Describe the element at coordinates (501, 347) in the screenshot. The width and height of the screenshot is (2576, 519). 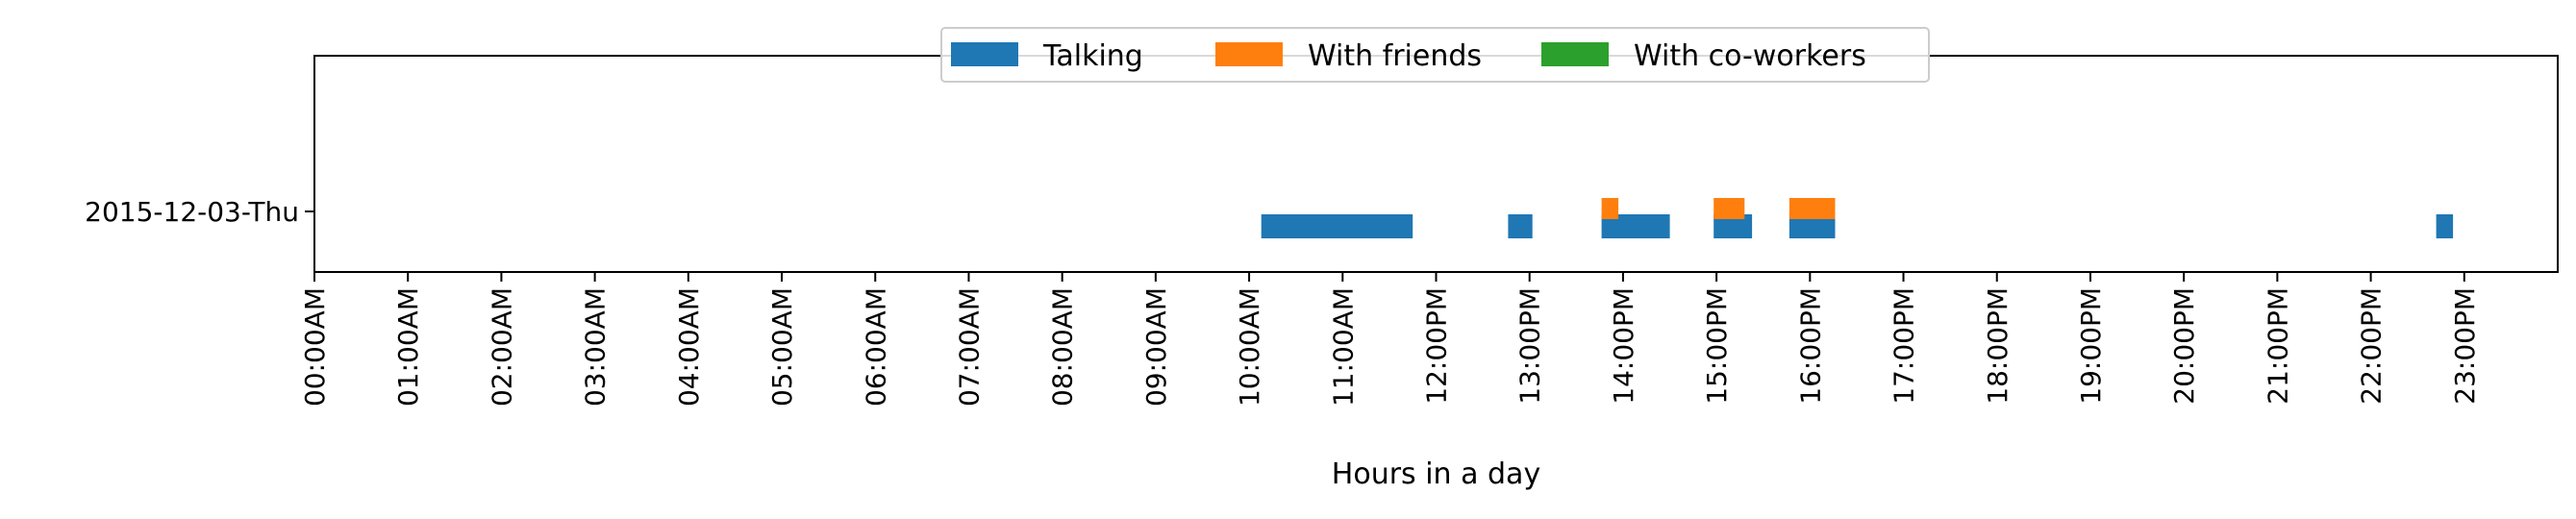
I see `x-tick-label: 02:00AM` at that location.